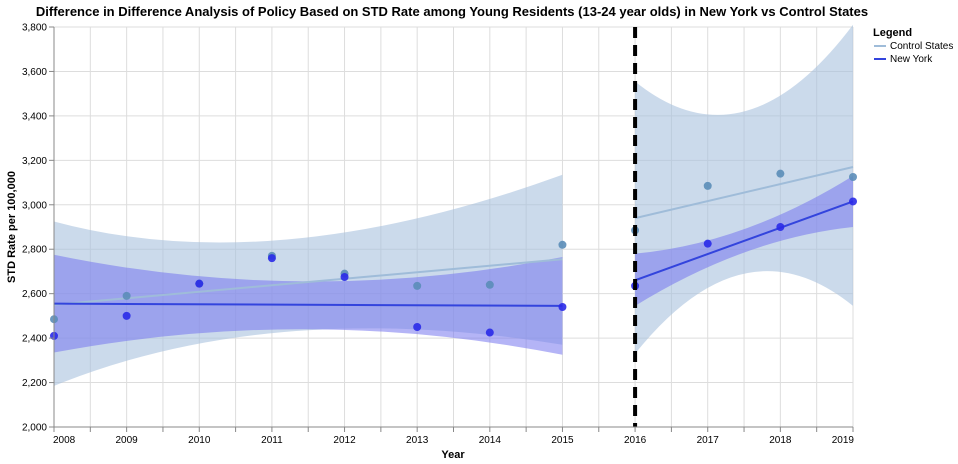 This screenshot has width=958, height=464. Describe the element at coordinates (707, 243) in the screenshot. I see `point-new-york-2017` at that location.